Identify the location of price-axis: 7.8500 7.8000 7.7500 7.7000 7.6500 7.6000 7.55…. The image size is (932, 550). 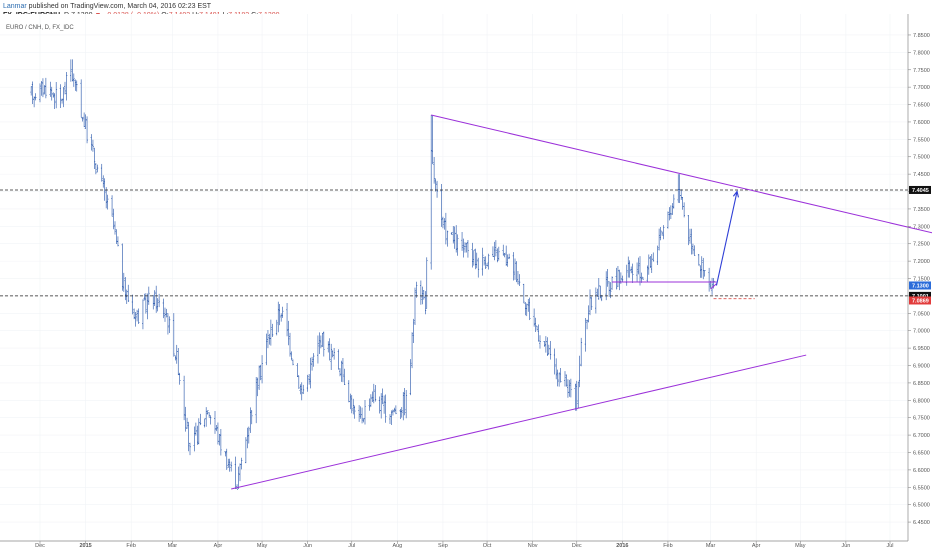
(919, 279).